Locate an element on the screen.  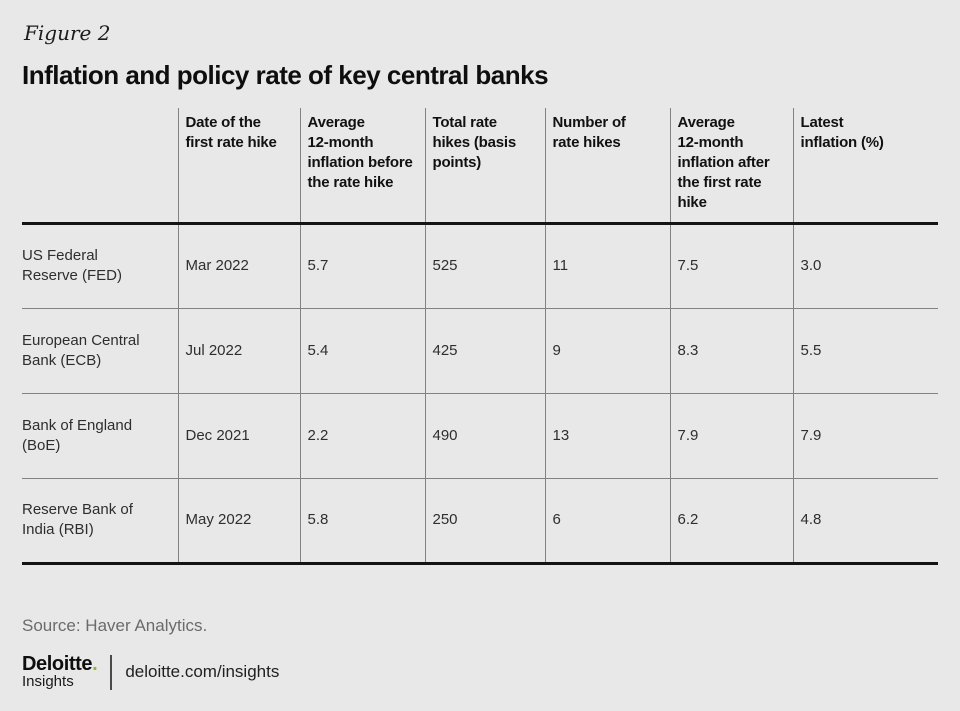
cell-bank: Bank of England (BoE) is located at coordinates (77, 435).